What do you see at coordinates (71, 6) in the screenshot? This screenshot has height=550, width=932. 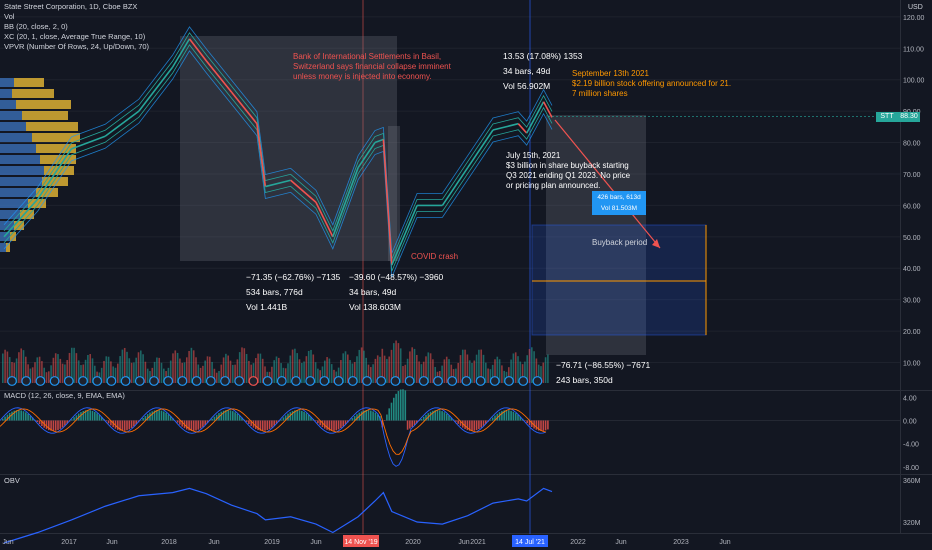 I see `chart-title: State Street Corporation, 1D, Cboe BZX` at bounding box center [71, 6].